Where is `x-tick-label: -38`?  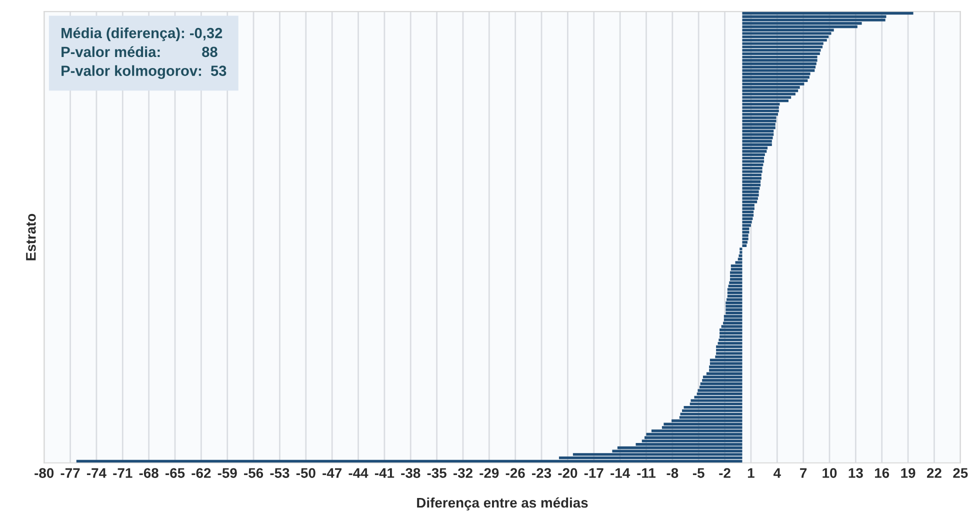 x-tick-label: -38 is located at coordinates (410, 473).